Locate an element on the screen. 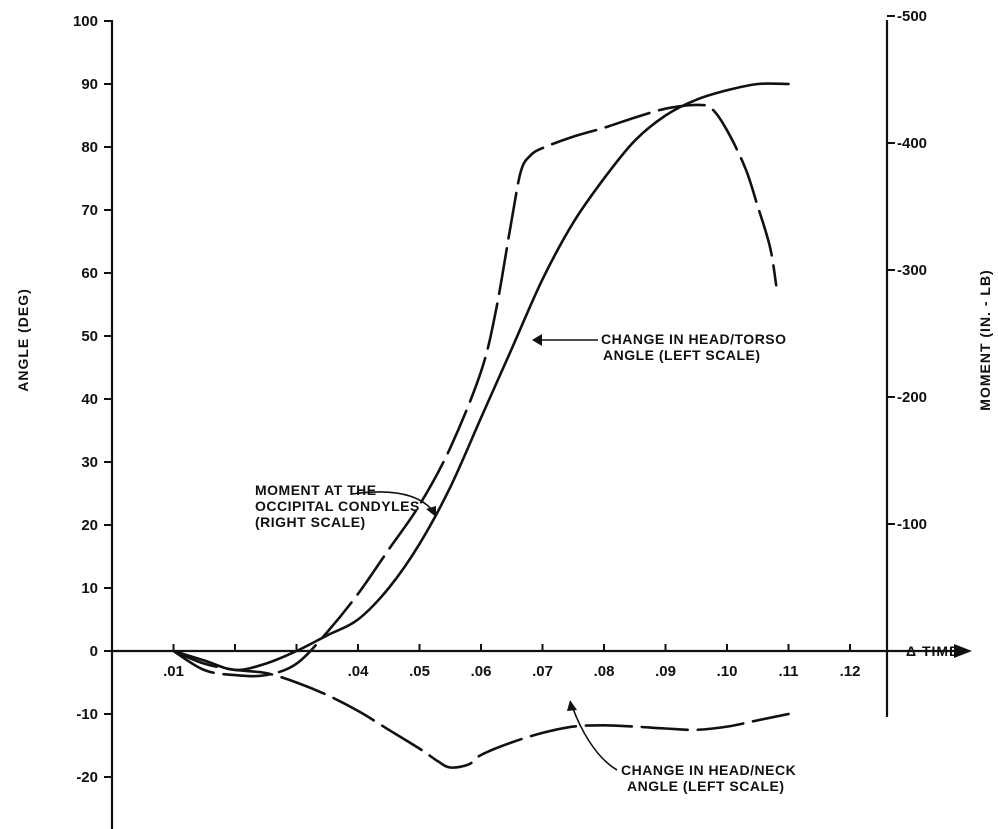  left-tick-label: 80 is located at coordinates (89, 147).